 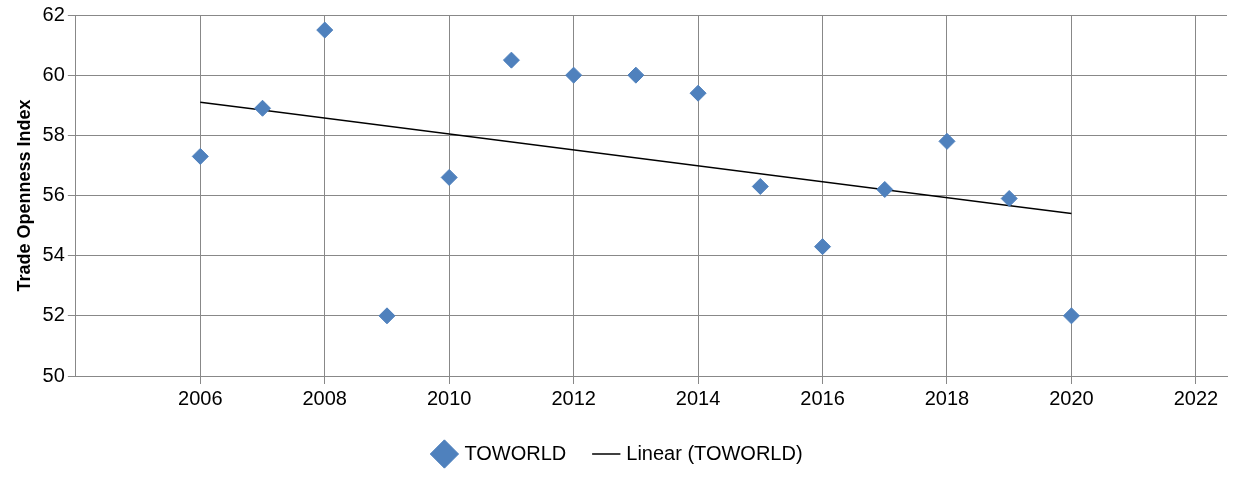 What do you see at coordinates (53, 133) in the screenshot?
I see `y-tick-label: 58` at bounding box center [53, 133].